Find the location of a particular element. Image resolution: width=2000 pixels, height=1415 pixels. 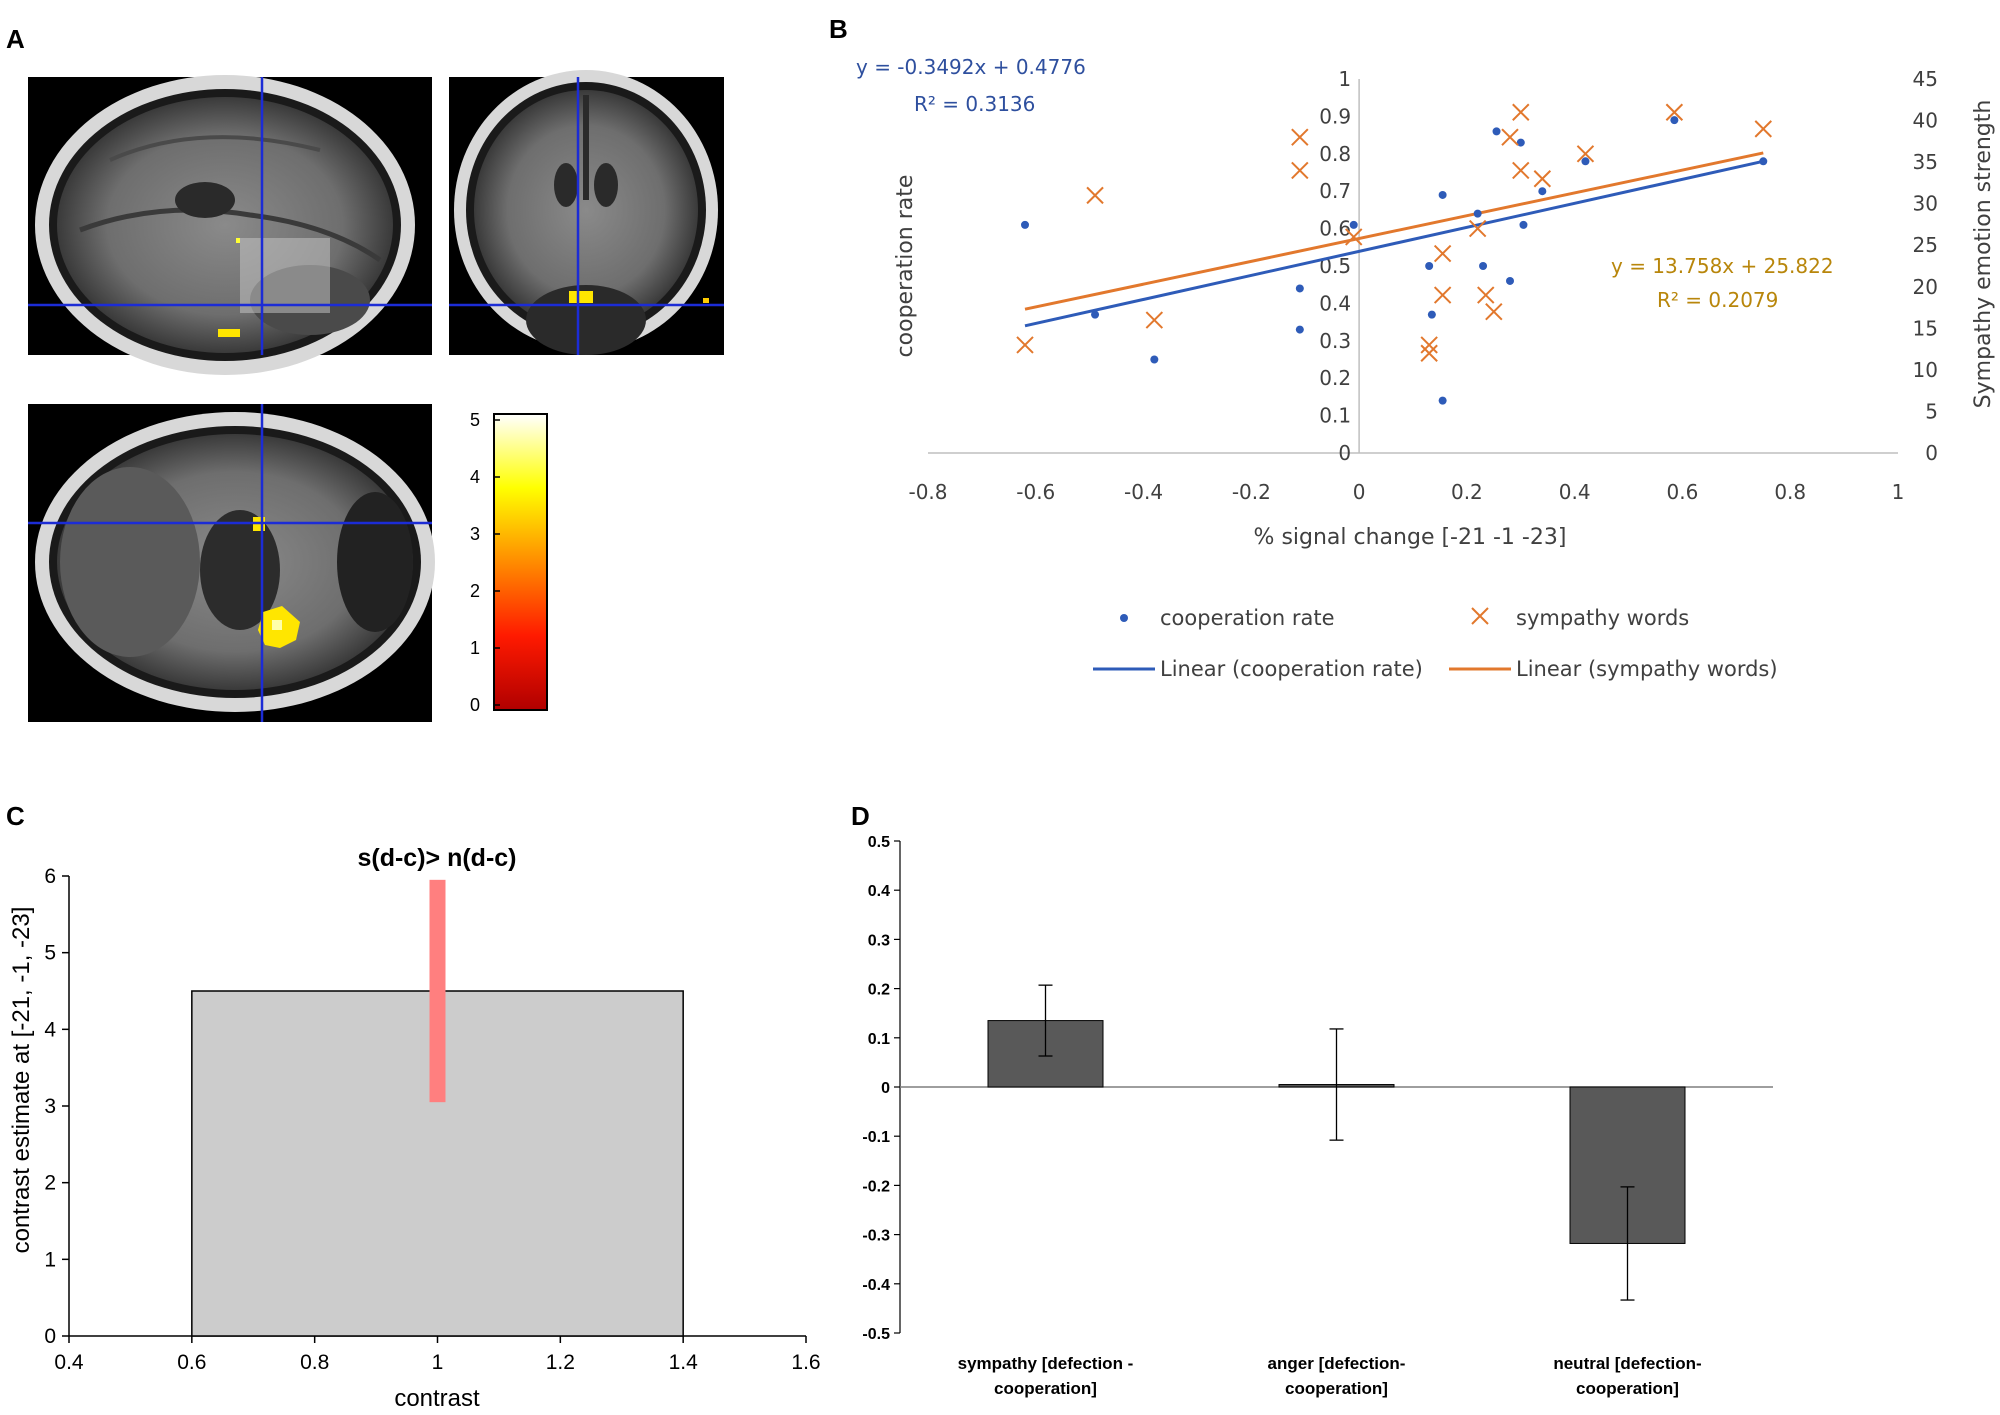

category-label: neutral [defection- is located at coordinates (1627, 1363).